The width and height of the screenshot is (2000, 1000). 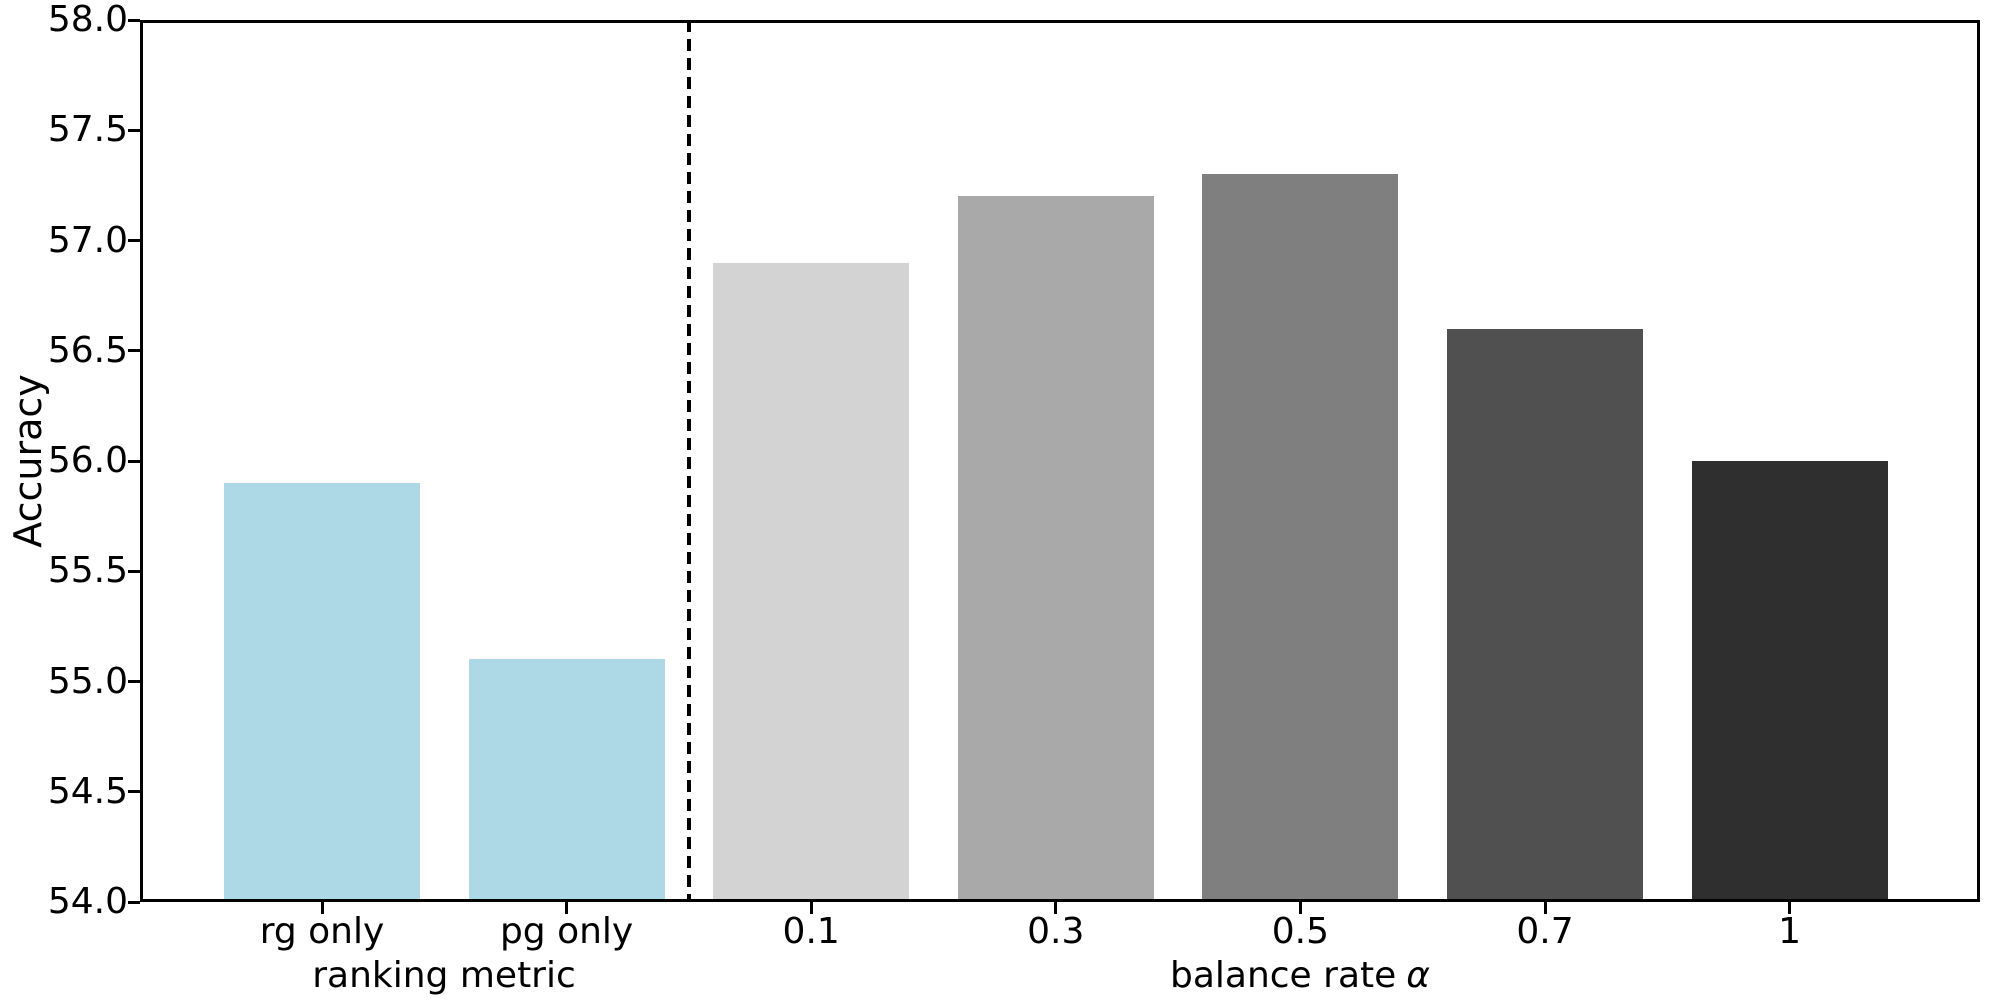 I want to click on x-tick-label: pg only, so click(x=566, y=931).